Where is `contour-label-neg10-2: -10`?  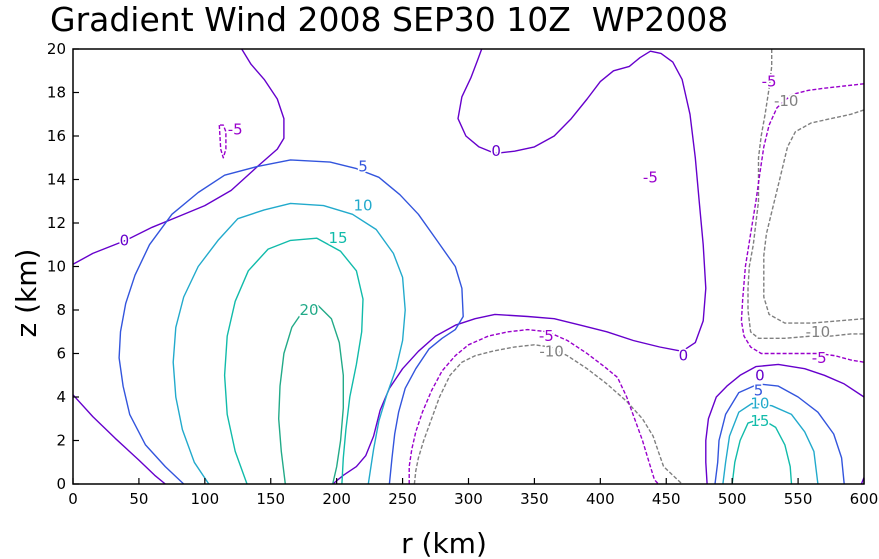 contour-label-neg10-2: -10 is located at coordinates (551, 351).